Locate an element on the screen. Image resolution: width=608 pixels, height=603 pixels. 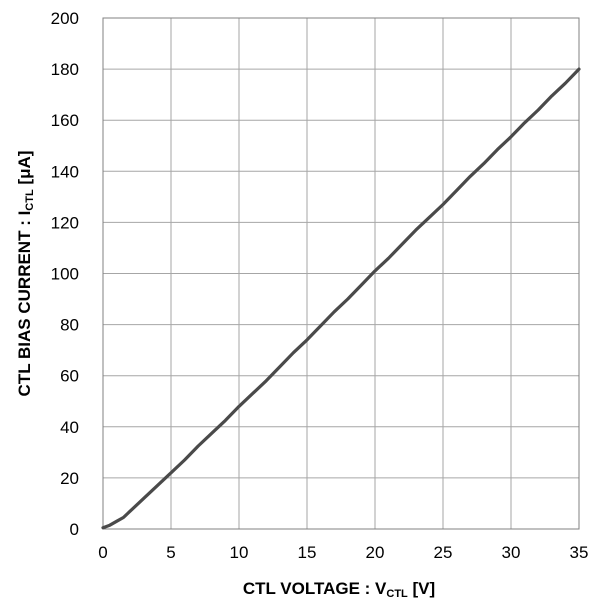
x-tick-label: 25 is located at coordinates (443, 552).